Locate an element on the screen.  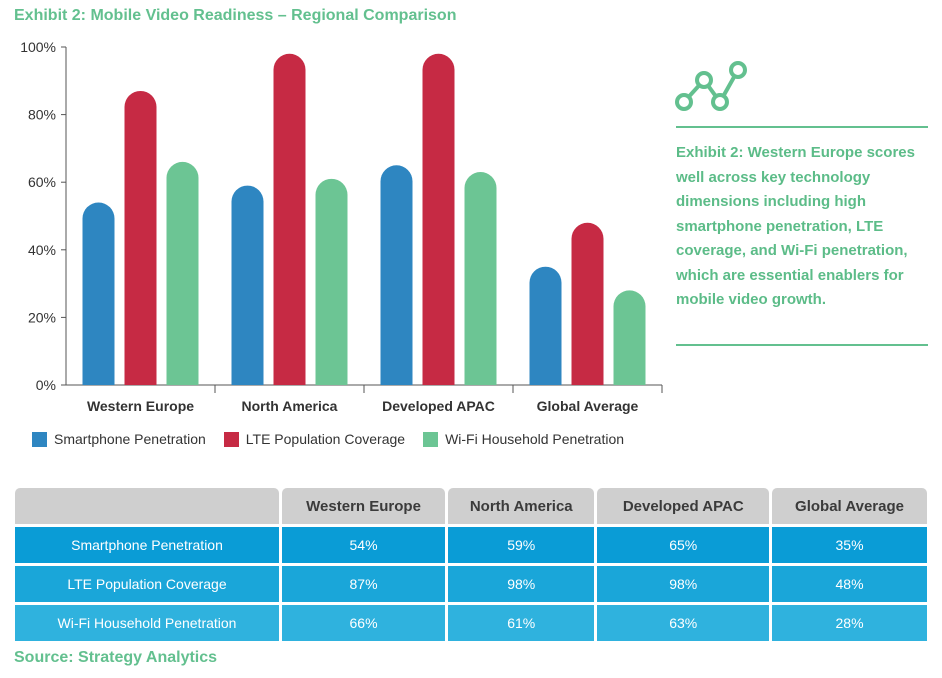
legend-label-lte: LTE Population Coverage is located at coordinates (325, 439).